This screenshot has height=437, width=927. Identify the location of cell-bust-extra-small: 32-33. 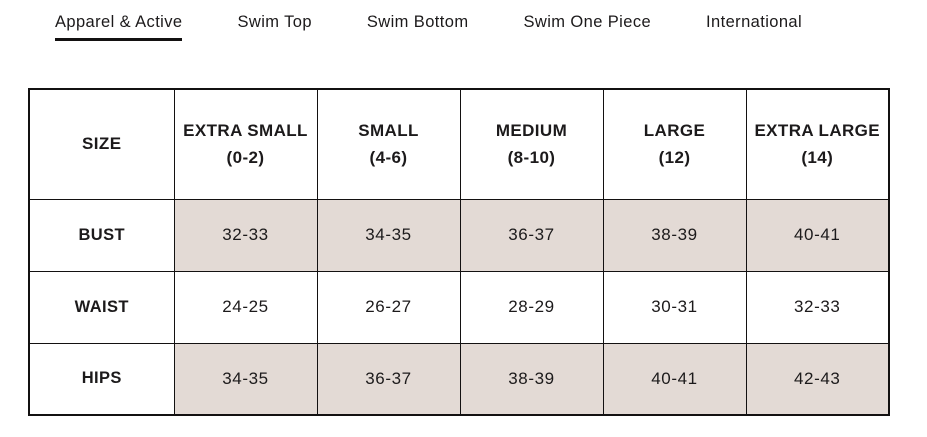
(245, 235).